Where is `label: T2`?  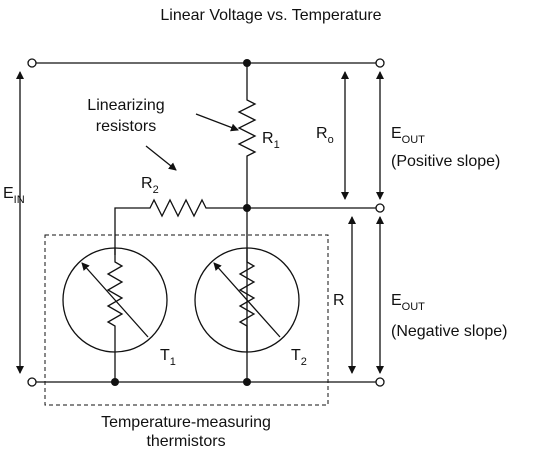 label: T2 is located at coordinates (299, 357).